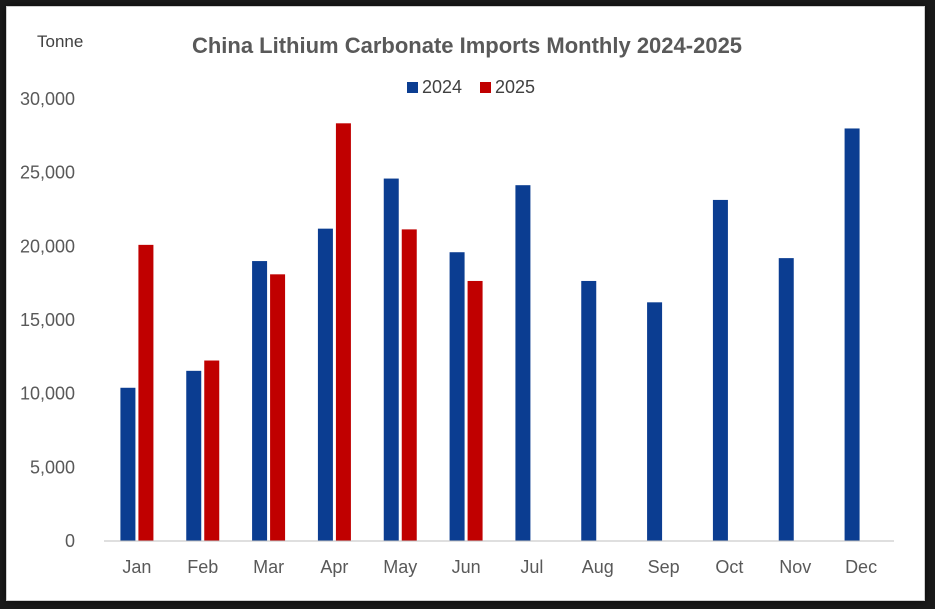  I want to click on legend-label-2025: 2025, so click(515, 87).